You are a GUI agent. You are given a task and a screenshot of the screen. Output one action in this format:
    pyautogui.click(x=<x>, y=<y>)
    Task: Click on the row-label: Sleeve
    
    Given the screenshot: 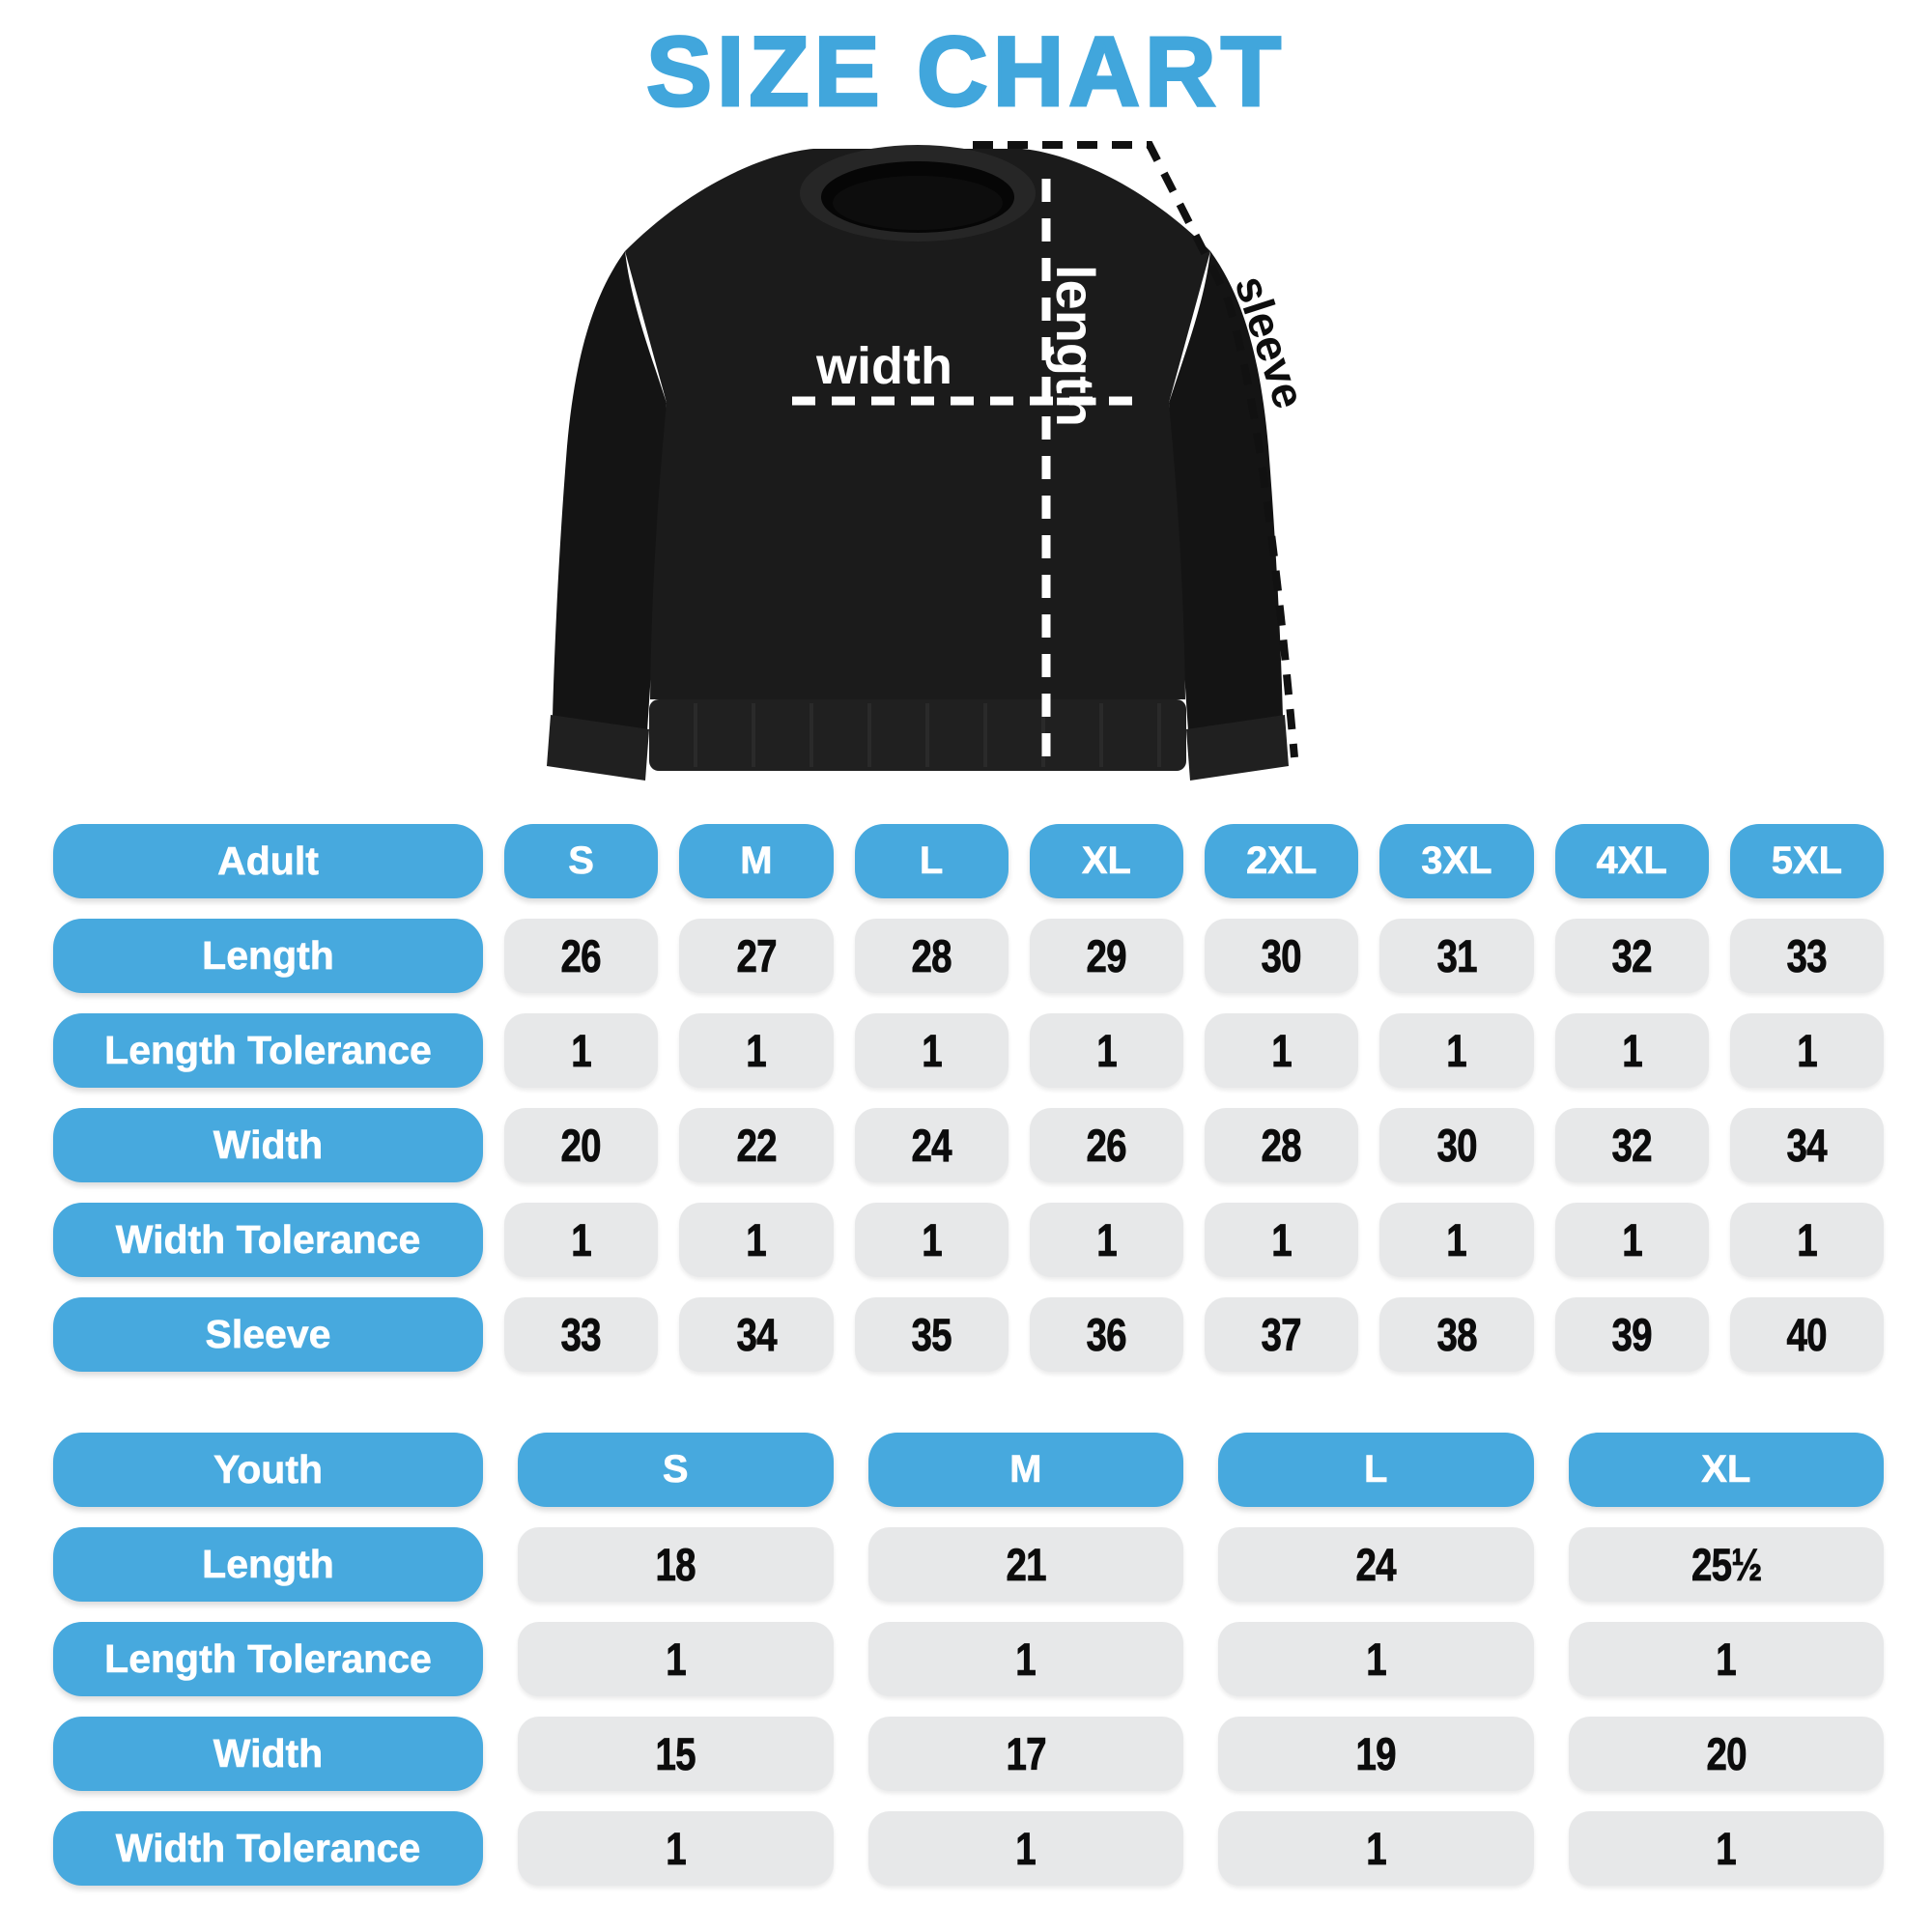 What is the action you would take?
    pyautogui.click(x=268, y=1334)
    